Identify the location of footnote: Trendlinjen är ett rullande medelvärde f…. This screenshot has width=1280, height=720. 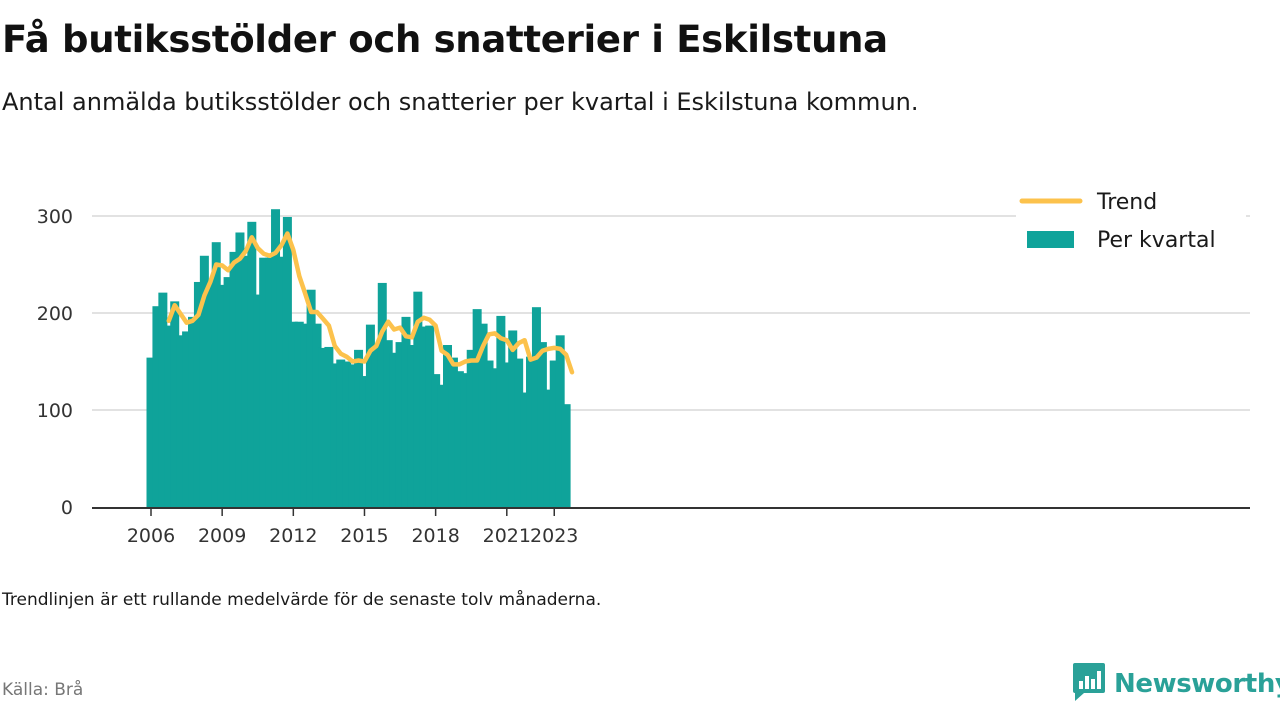
(302, 600).